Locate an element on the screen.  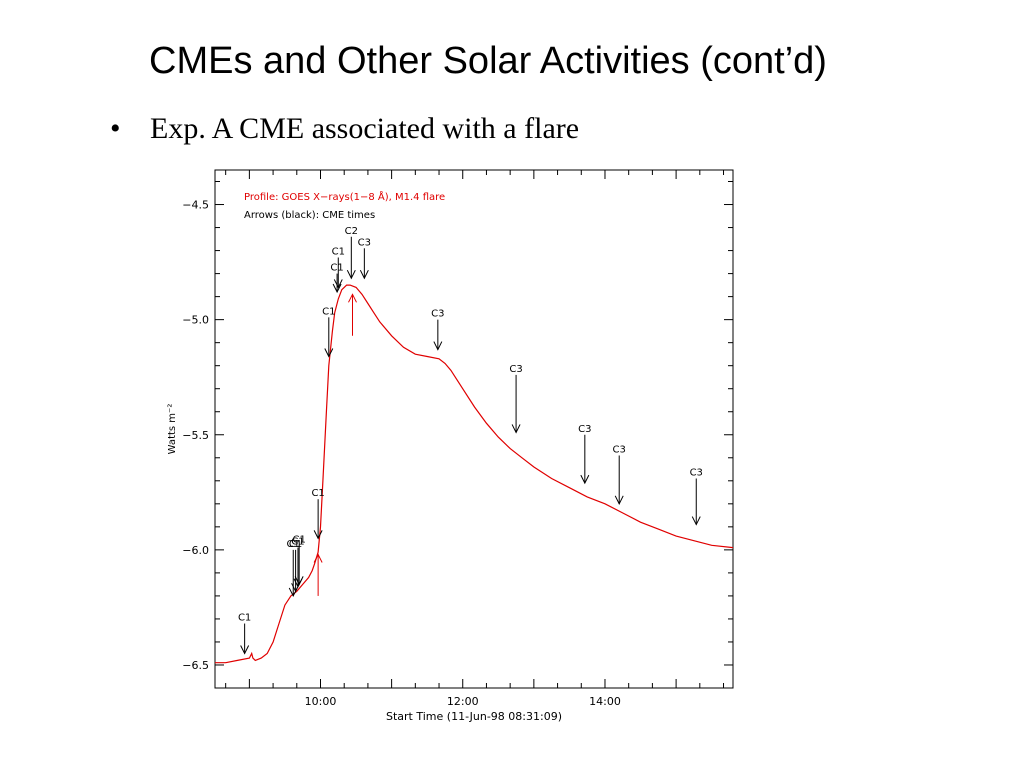
y-axis-label: Watts m⁻² is located at coordinates (172, 429).